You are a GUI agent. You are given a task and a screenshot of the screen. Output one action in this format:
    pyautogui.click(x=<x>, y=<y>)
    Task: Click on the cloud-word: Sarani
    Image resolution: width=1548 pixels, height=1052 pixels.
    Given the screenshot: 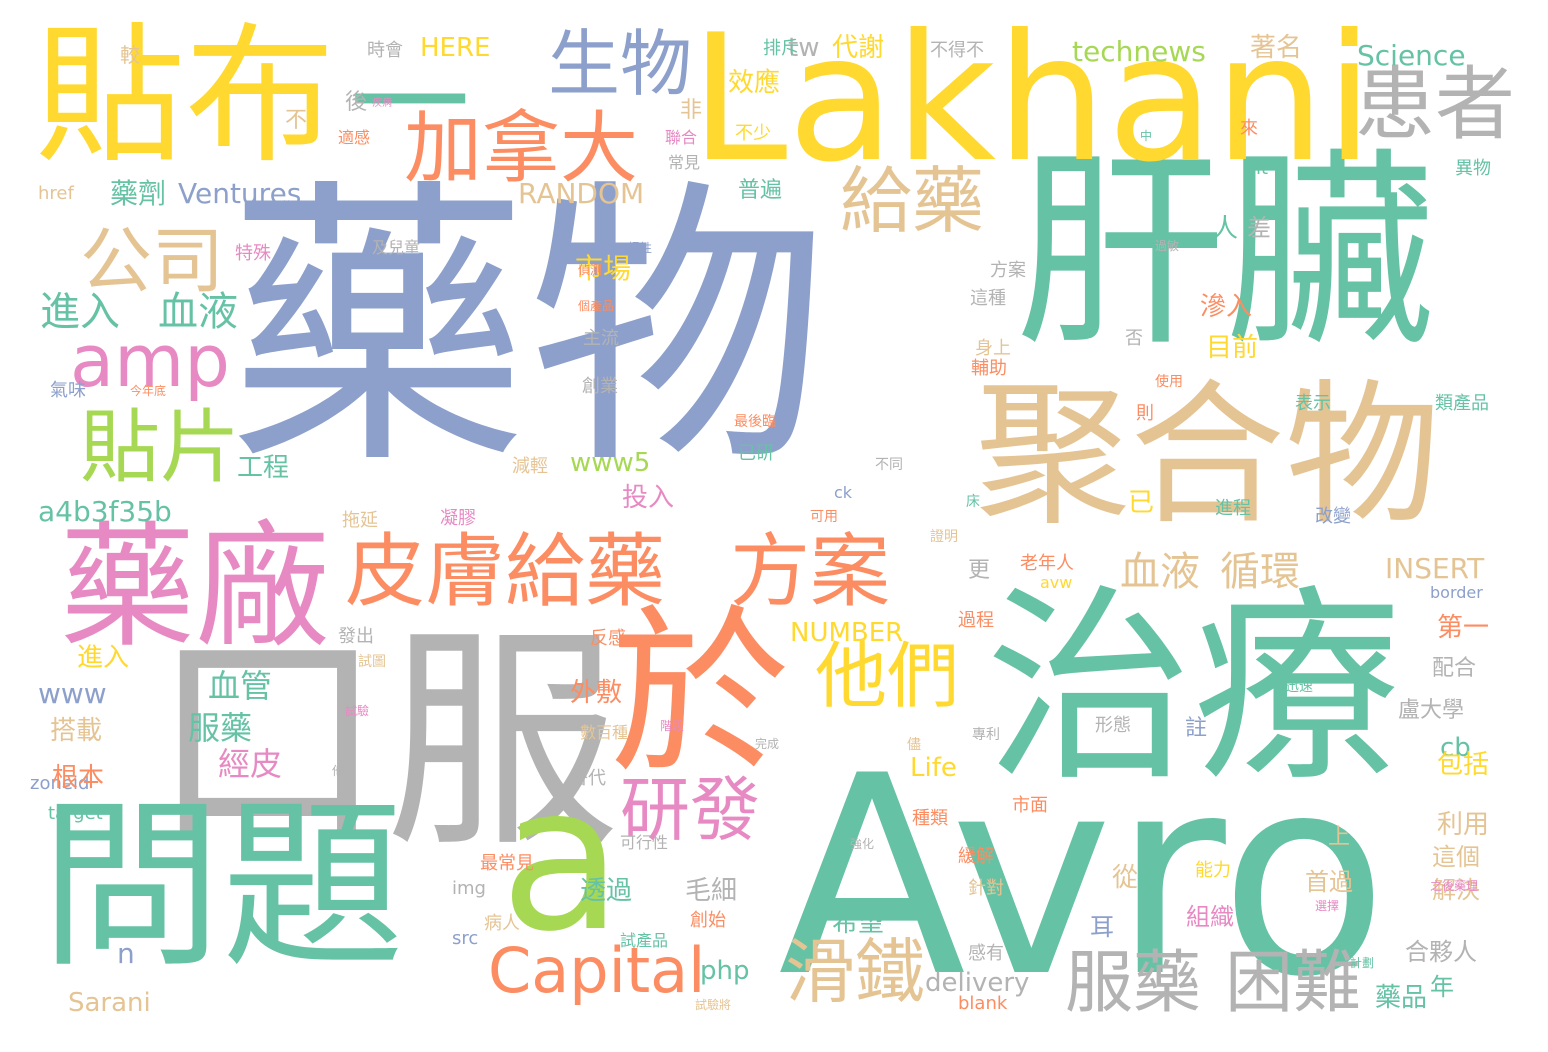 What is the action you would take?
    pyautogui.click(x=109, y=1003)
    